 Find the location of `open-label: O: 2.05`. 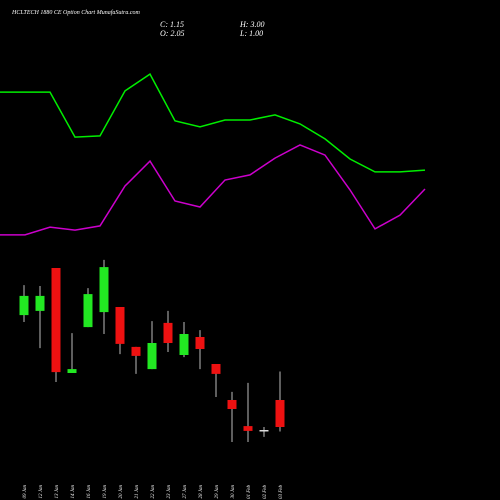

open-label: O: 2.05 is located at coordinates (172, 33).